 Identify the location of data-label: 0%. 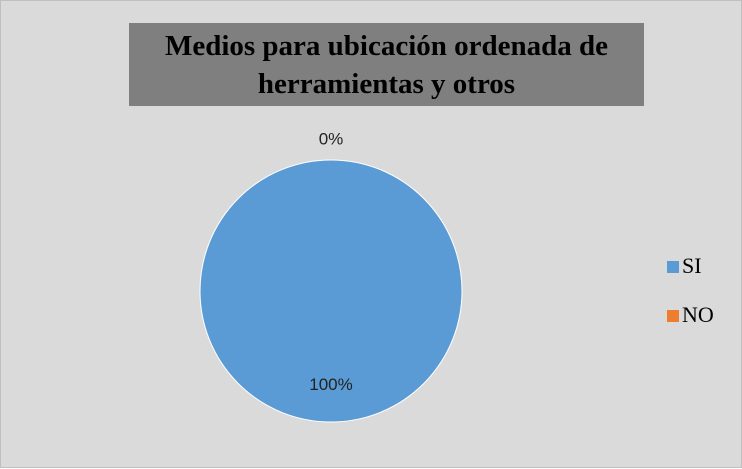
(331, 138).